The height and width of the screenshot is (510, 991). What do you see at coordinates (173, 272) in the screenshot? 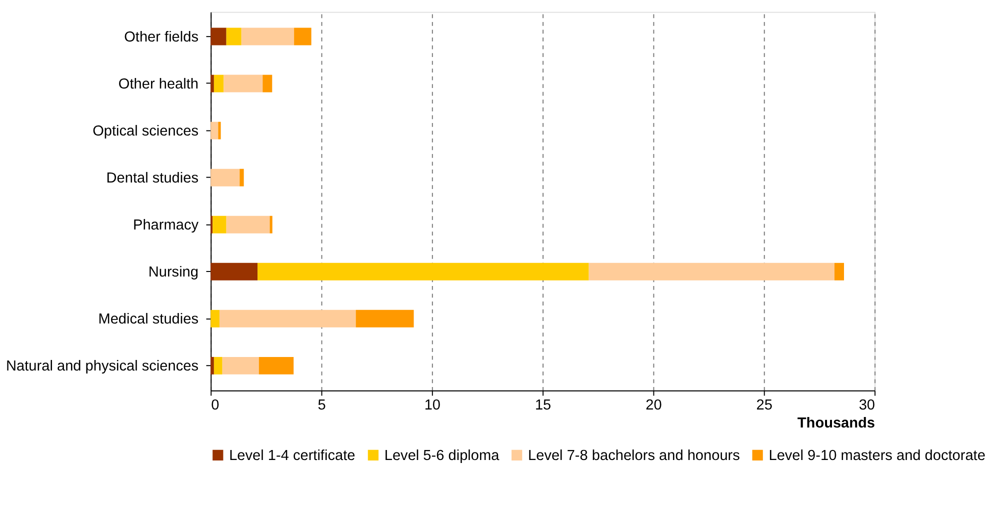
I see `y-tick-label: Nursing` at bounding box center [173, 272].